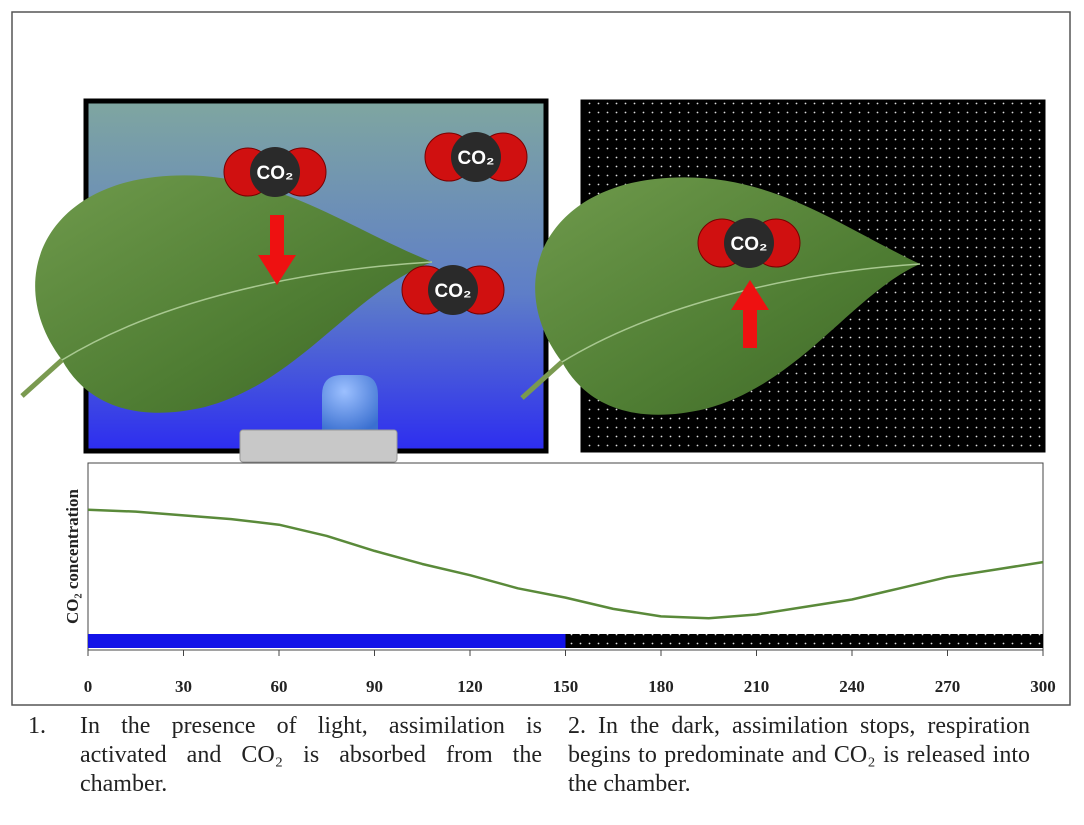 The height and width of the screenshot is (825, 1084). Describe the element at coordinates (72, 555) in the screenshot. I see `y-axis-label: CO₂ concentration` at that location.